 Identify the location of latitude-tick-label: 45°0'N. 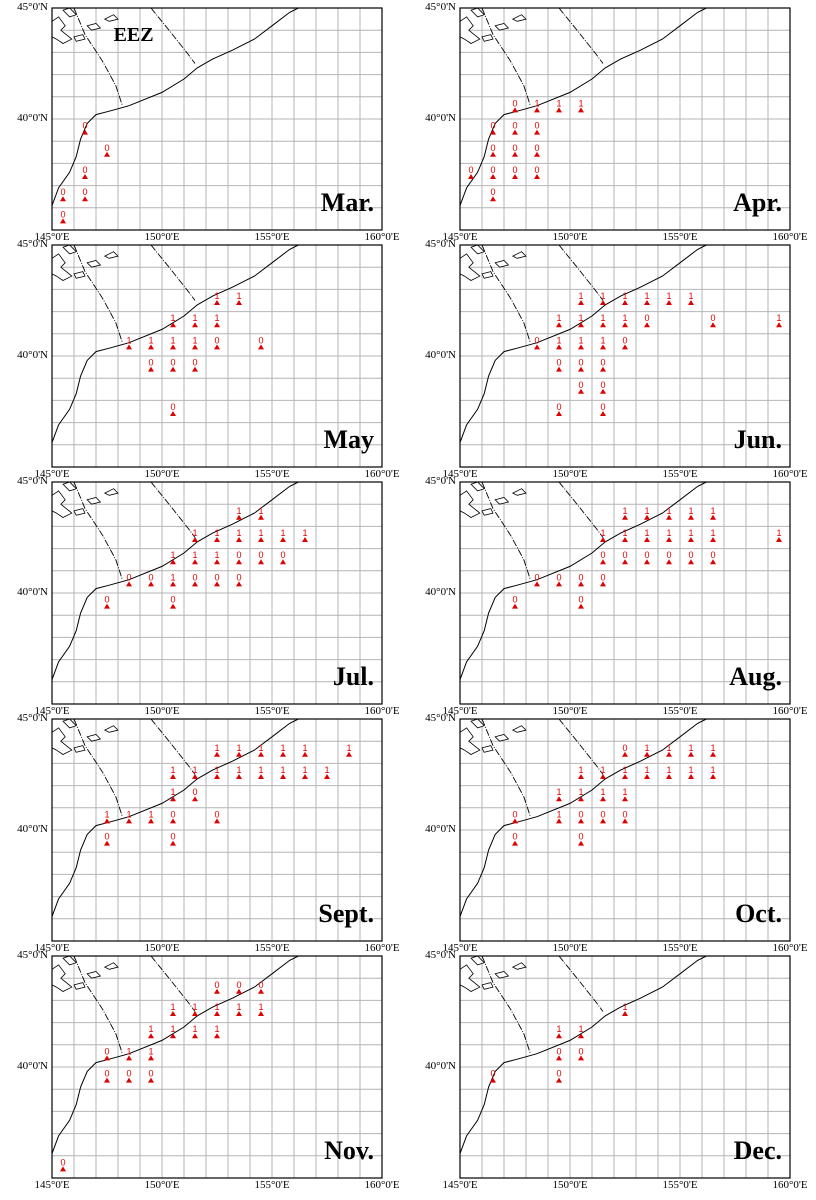
(32, 7).